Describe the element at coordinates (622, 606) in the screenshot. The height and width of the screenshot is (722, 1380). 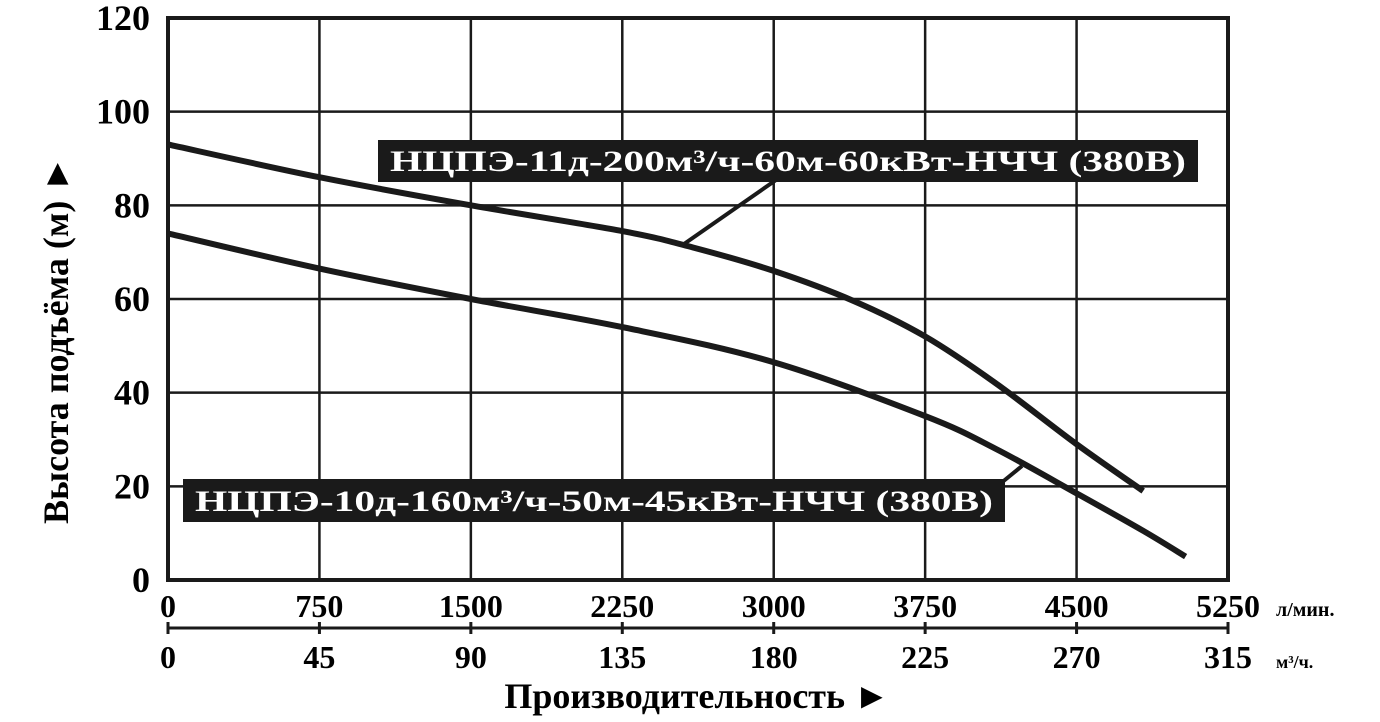
I see `x-tick-label-lpm: 2250` at that location.